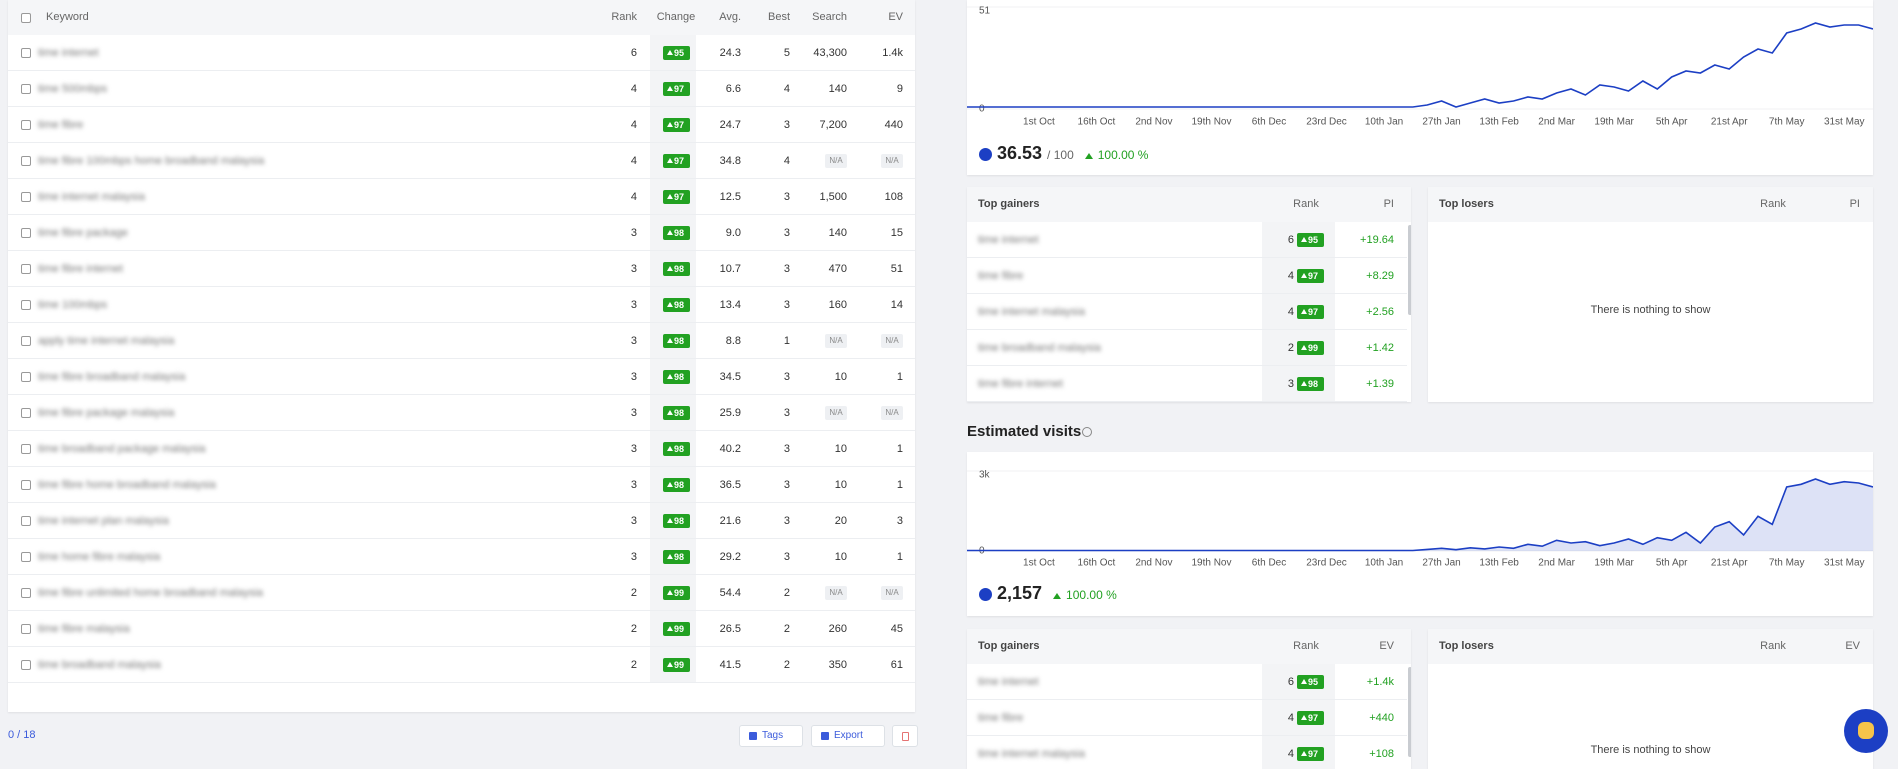 This screenshot has width=1898, height=769. I want to click on avg-cell: 10.7, so click(730, 269).